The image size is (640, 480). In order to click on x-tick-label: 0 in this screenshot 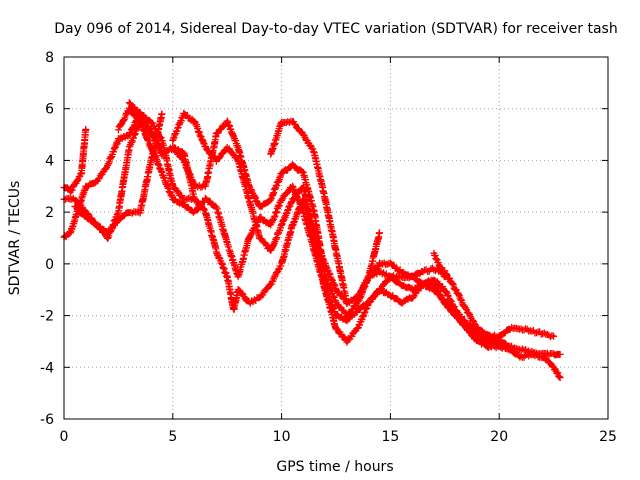, I will do `click(64, 437)`.